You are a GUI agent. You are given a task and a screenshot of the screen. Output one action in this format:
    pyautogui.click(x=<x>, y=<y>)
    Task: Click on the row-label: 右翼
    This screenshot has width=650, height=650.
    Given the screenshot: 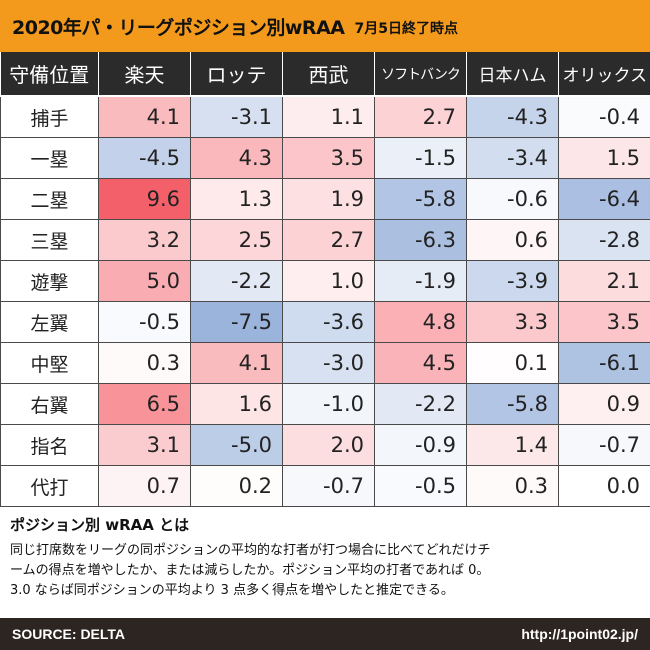 What is the action you would take?
    pyautogui.click(x=49, y=404)
    